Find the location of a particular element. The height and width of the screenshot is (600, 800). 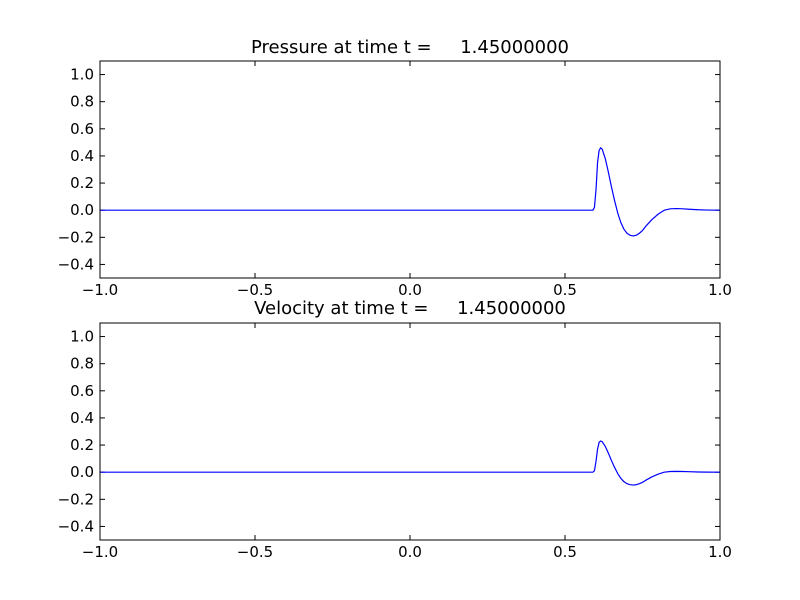

pressure-series is located at coordinates (410, 192).